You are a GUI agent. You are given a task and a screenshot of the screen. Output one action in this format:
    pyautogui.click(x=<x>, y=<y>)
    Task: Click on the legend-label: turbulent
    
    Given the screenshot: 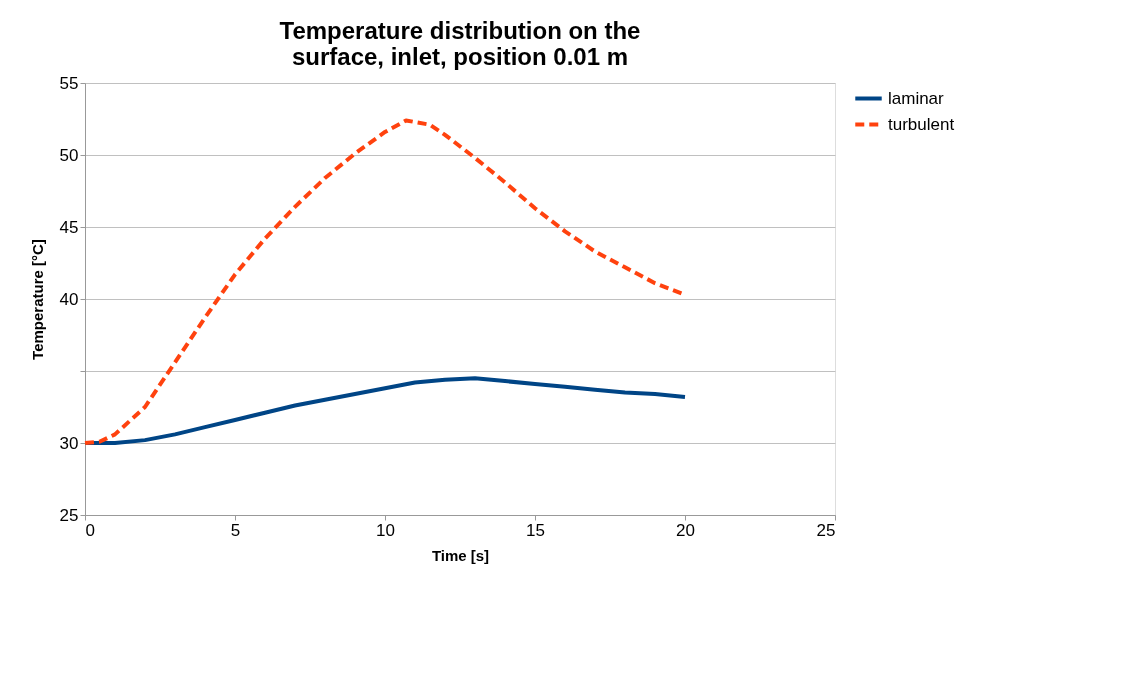 What is the action you would take?
    pyautogui.click(x=921, y=124)
    